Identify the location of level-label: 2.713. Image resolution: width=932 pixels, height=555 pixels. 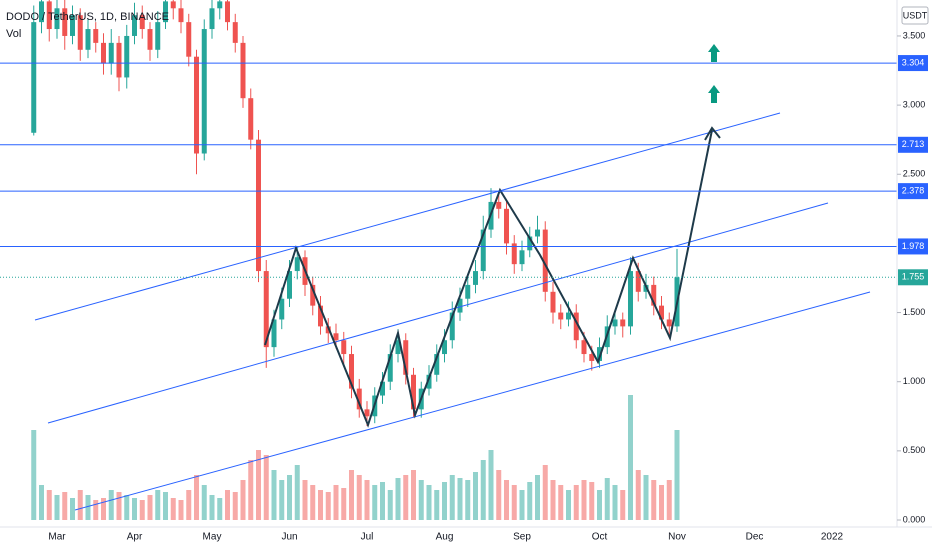
(913, 144).